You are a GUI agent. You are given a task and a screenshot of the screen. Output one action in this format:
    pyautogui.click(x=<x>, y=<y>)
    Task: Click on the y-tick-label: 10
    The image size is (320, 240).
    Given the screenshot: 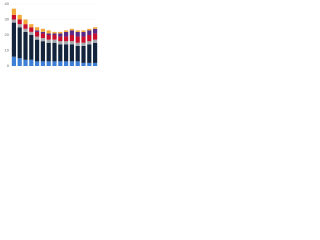 What is the action you would take?
    pyautogui.click(x=7, y=50)
    